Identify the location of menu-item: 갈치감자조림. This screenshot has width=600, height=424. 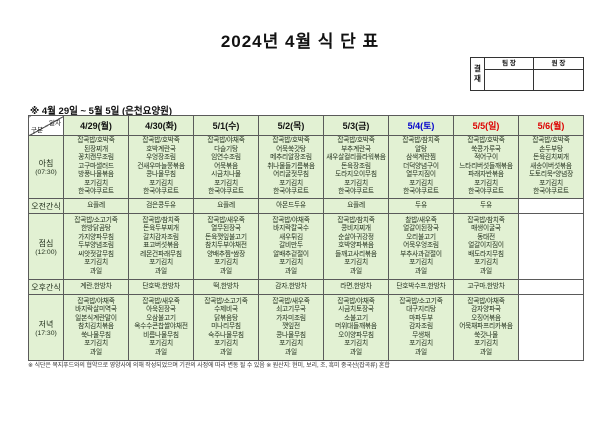
(161, 237).